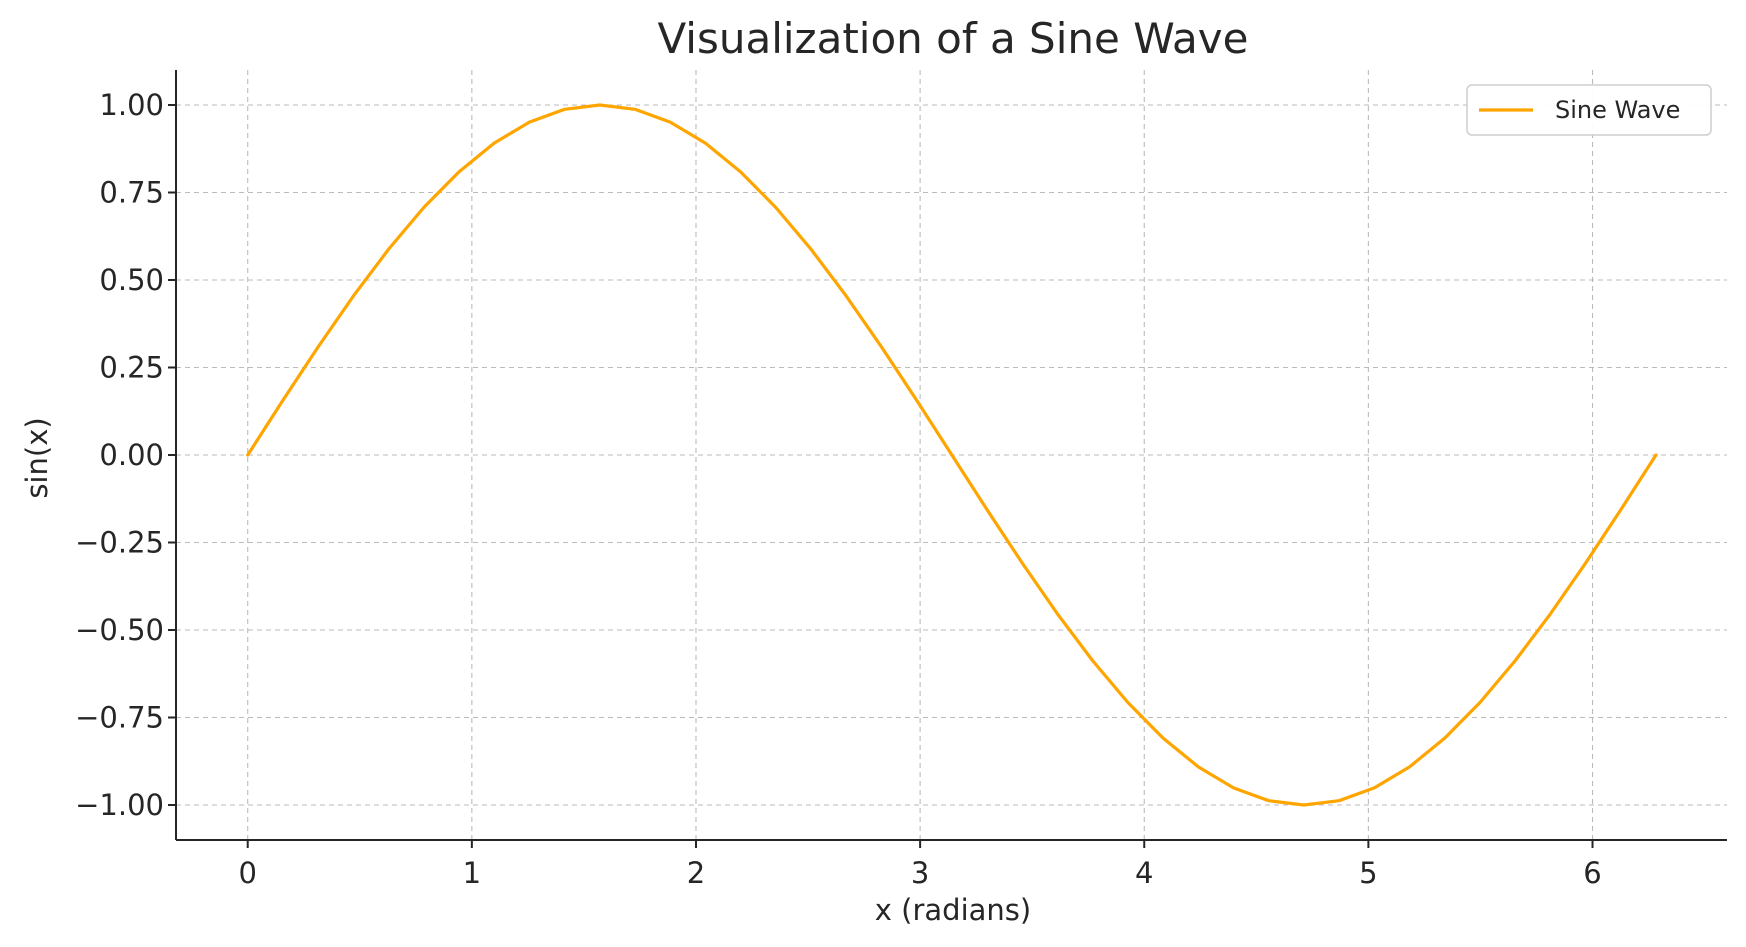  Describe the element at coordinates (1617, 110) in the screenshot. I see `legend-label: Sine Wave` at that location.